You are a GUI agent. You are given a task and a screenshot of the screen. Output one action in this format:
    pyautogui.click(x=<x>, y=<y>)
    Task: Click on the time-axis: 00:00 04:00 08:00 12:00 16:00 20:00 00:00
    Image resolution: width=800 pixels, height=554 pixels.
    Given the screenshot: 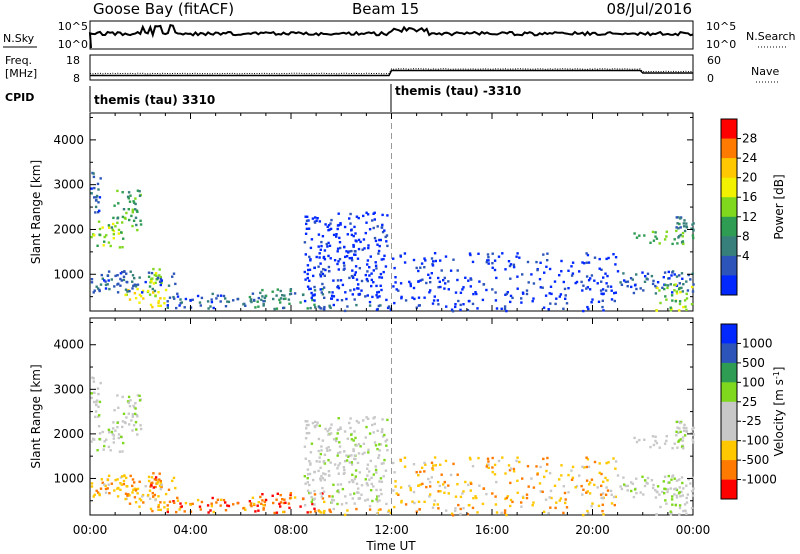 What is the action you would take?
    pyautogui.click(x=392, y=530)
    